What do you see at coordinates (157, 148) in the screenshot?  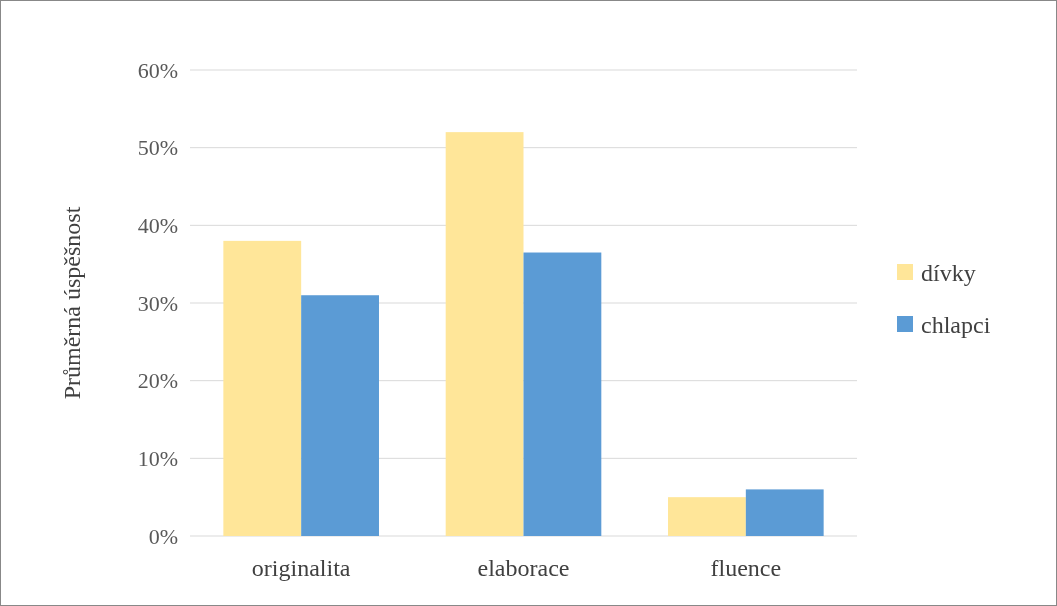 I see `y-tick-label: 50%` at bounding box center [157, 148].